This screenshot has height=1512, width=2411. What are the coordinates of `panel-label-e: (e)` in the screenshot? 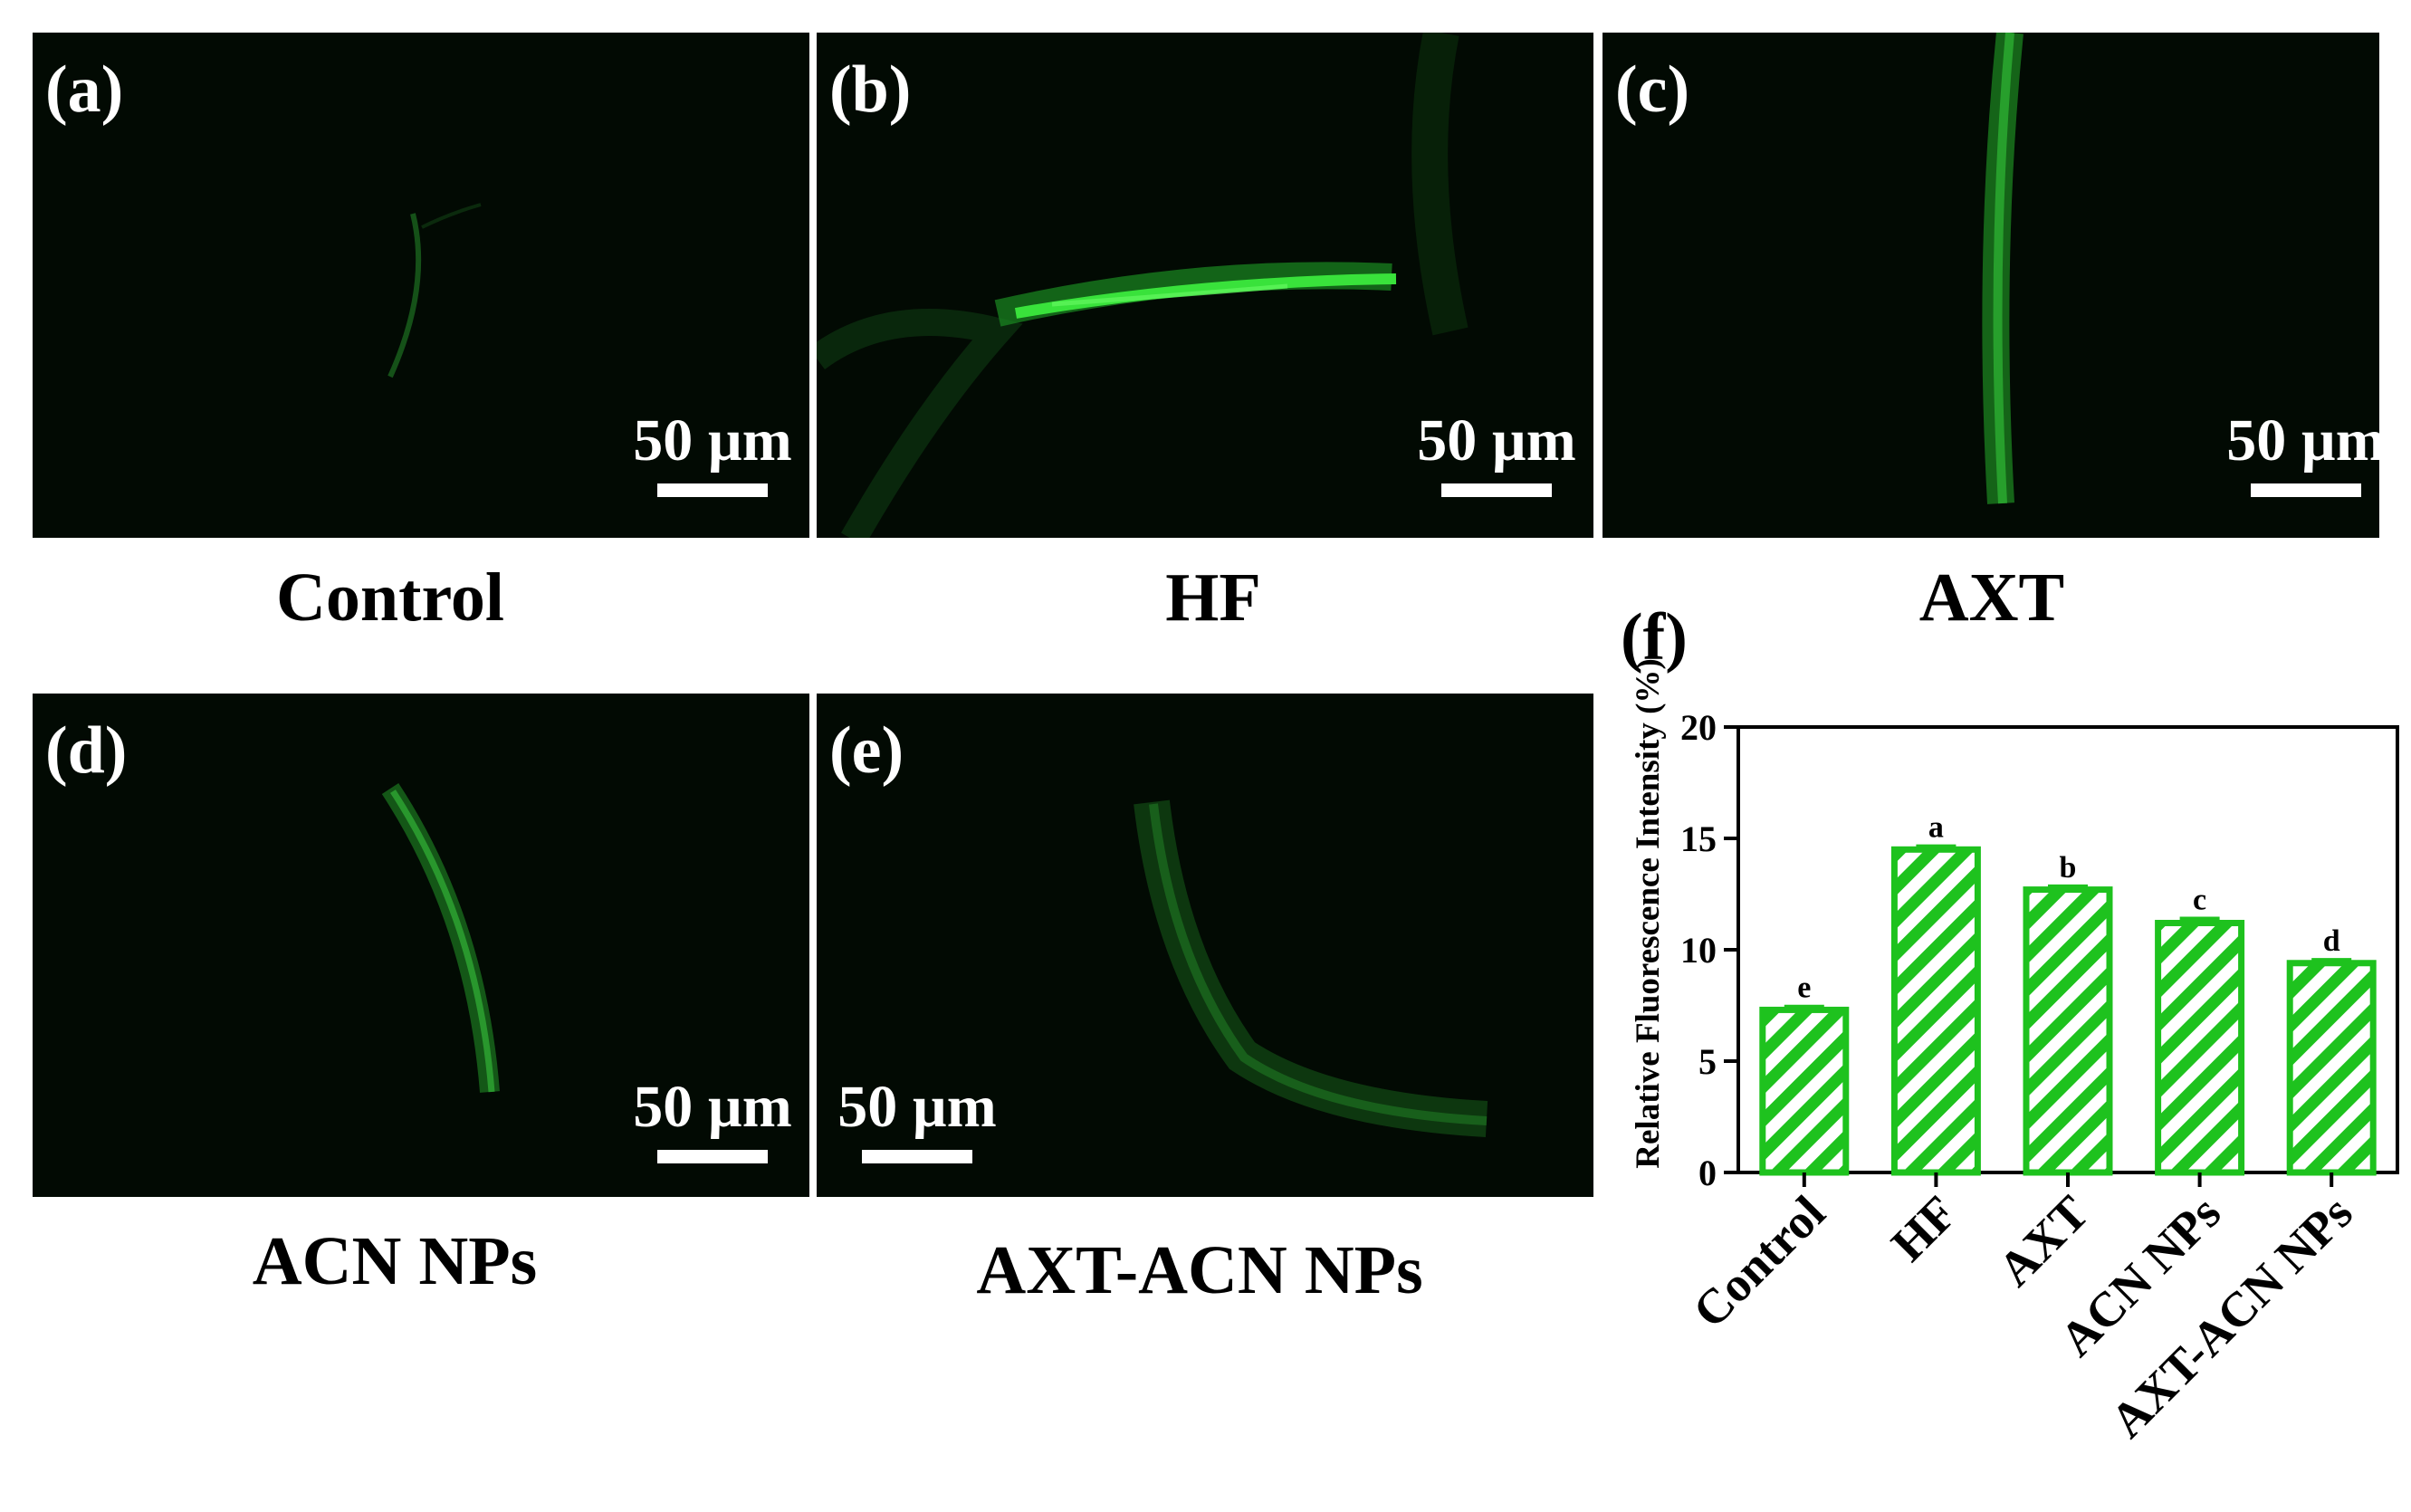 It's located at (866, 750).